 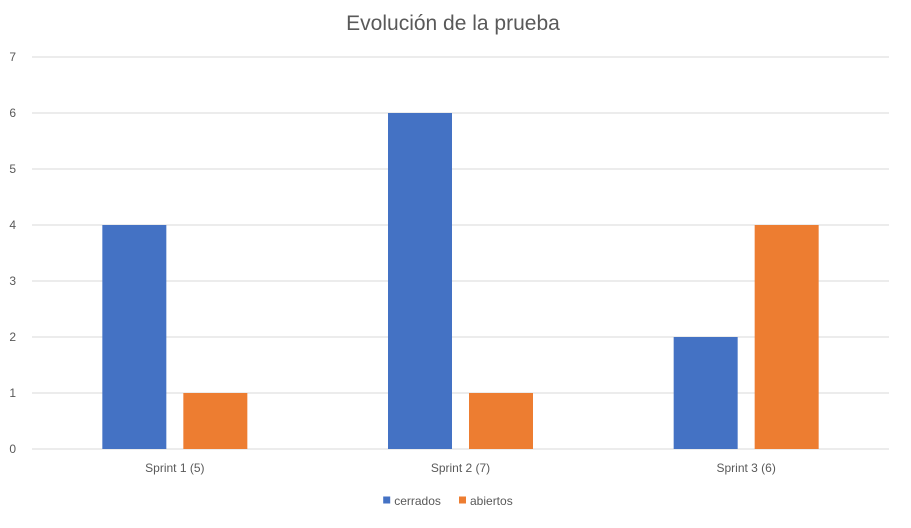 I want to click on x-axis-category-labels: Sprint 1 (5) Sprint 2 (7) Sprint 3 (6), so click(x=460, y=468).